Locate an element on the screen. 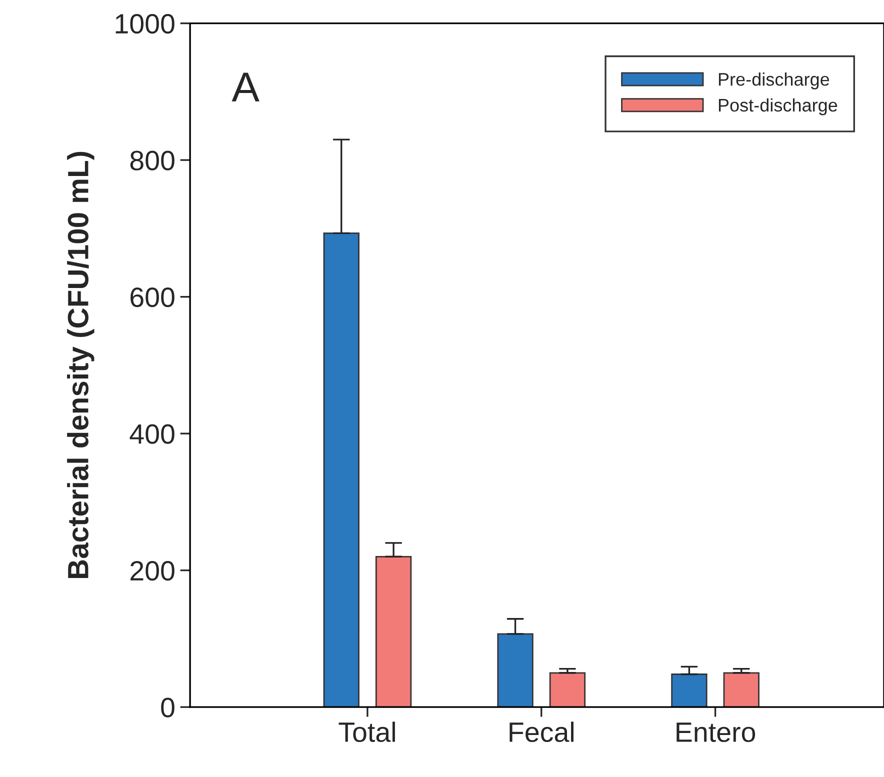 This screenshot has width=884, height=777. x-tick-label: Total is located at coordinates (366, 732).